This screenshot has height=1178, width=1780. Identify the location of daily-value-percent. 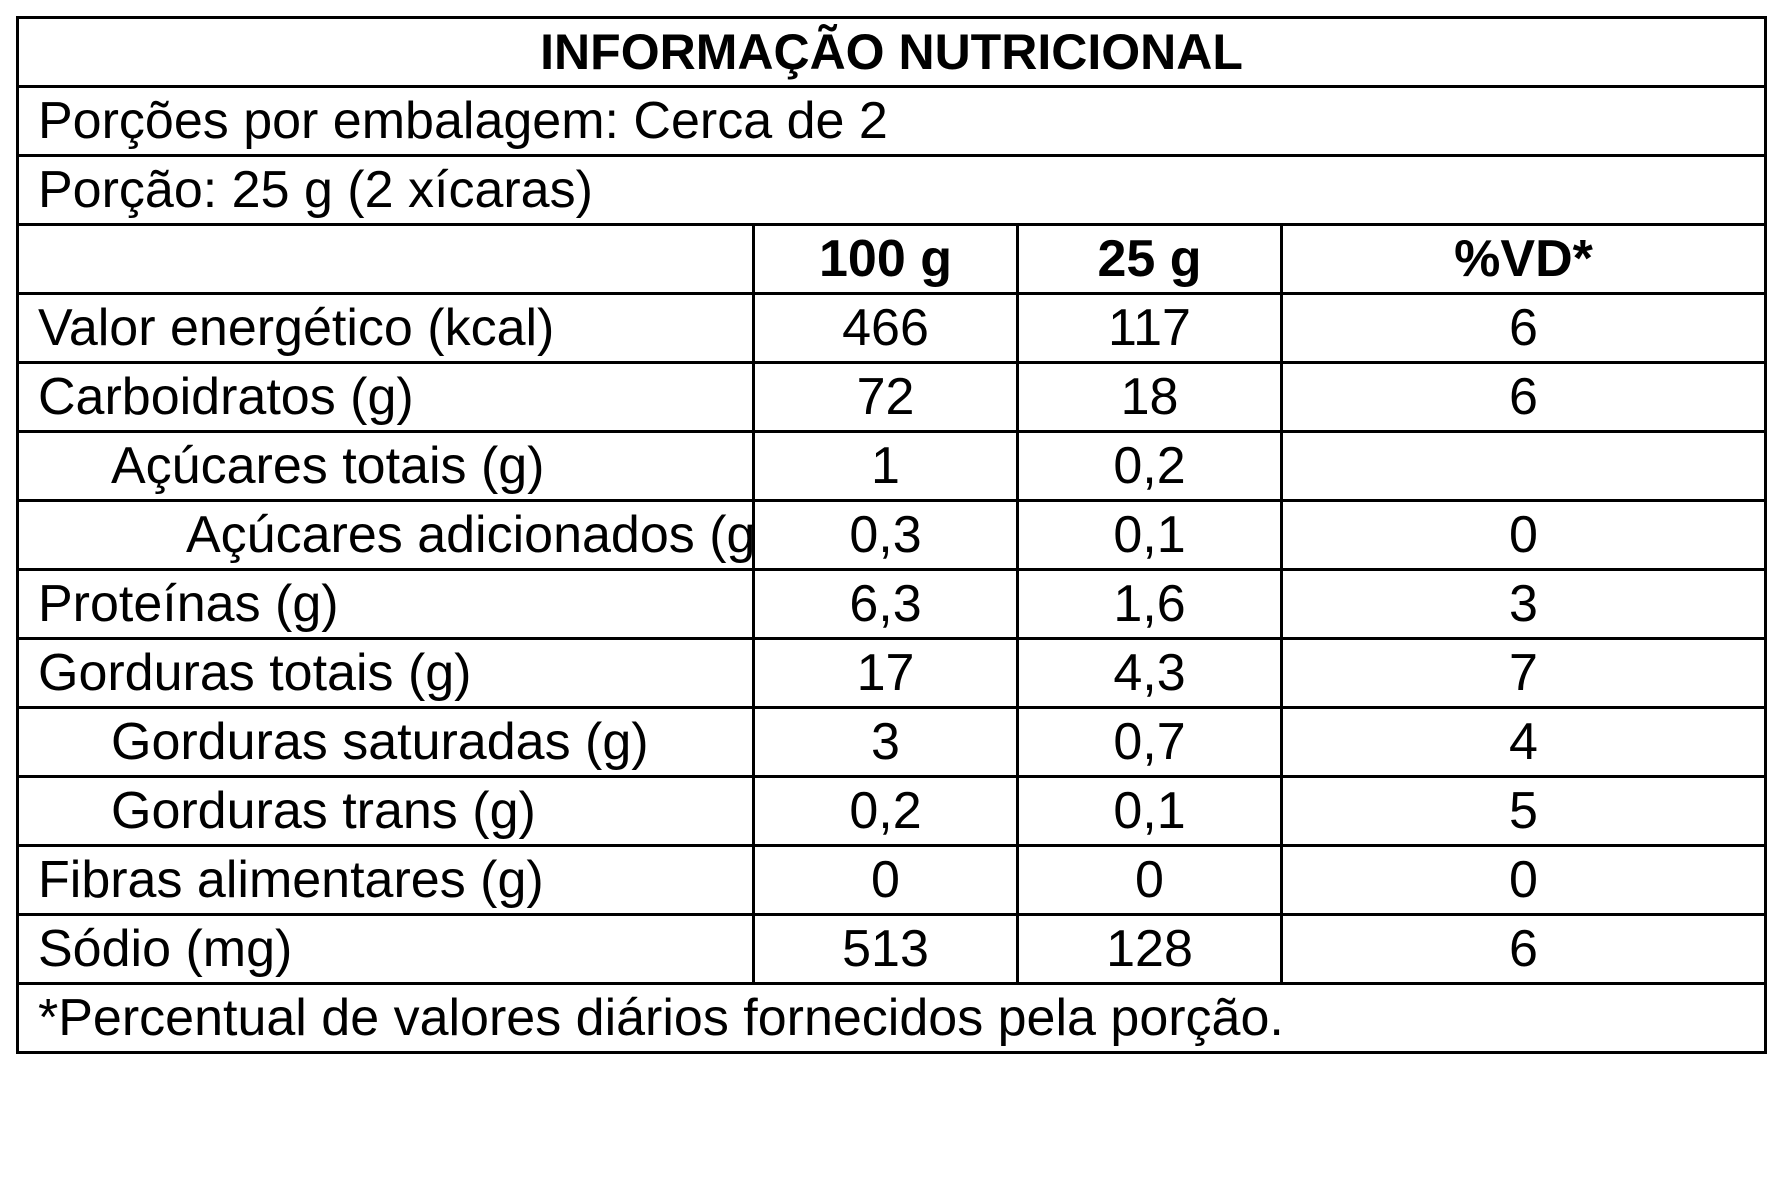
(1523, 466).